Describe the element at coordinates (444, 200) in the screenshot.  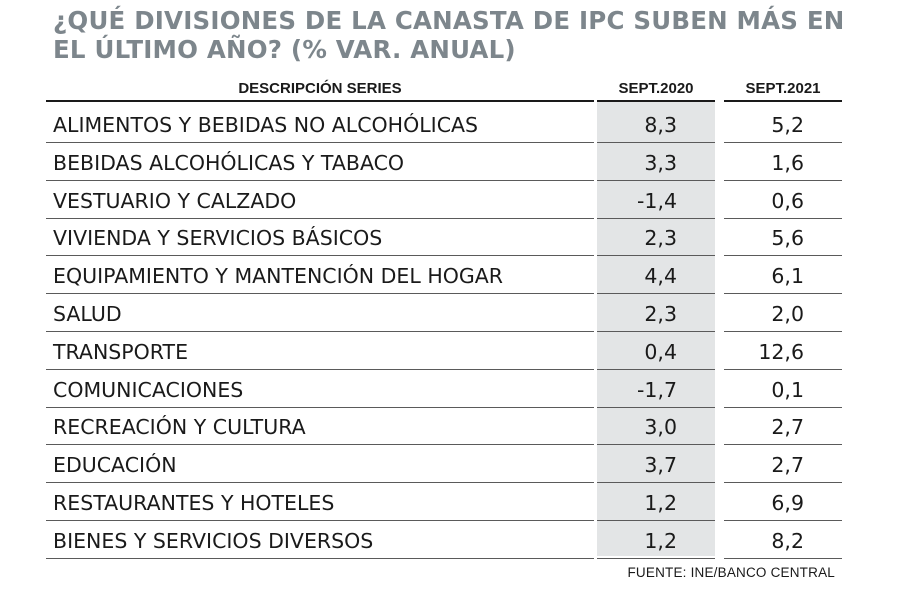
I see `table-row: VESTUARIO Y CALZADO -1,4 0,6` at that location.